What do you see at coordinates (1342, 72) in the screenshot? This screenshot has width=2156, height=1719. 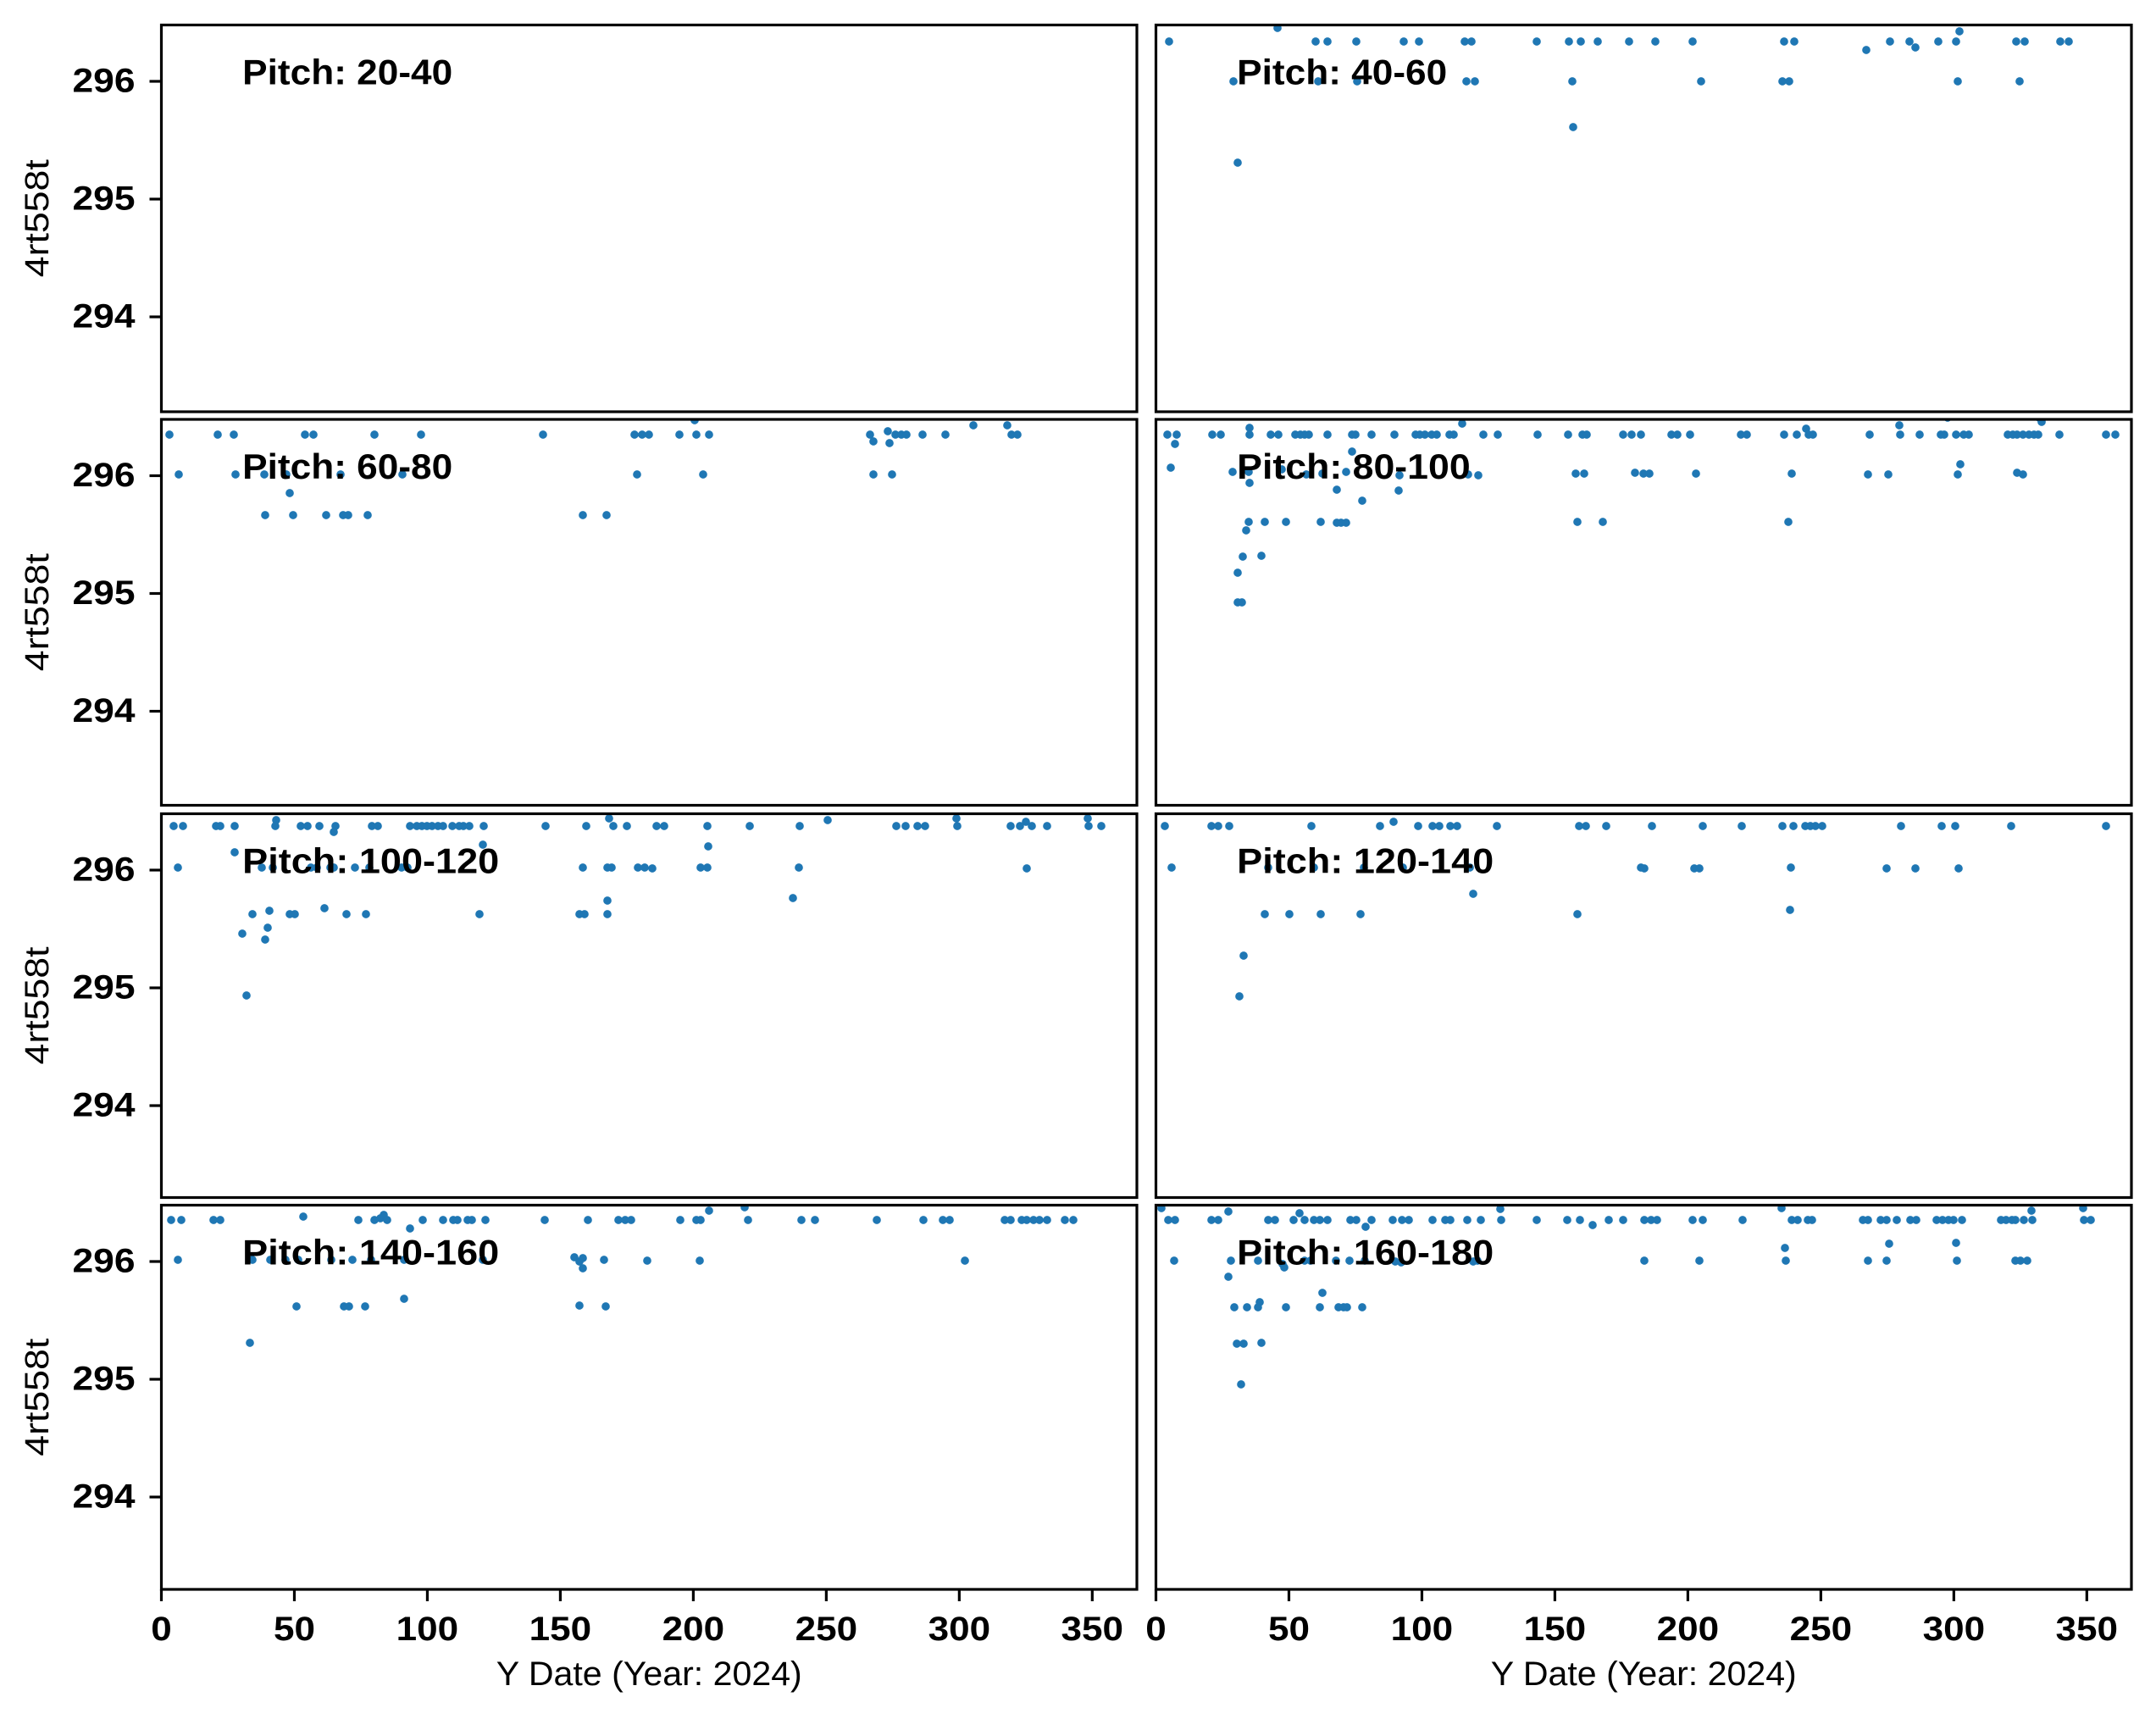 I see `svg-text: Pitch: 40-60` at bounding box center [1342, 72].